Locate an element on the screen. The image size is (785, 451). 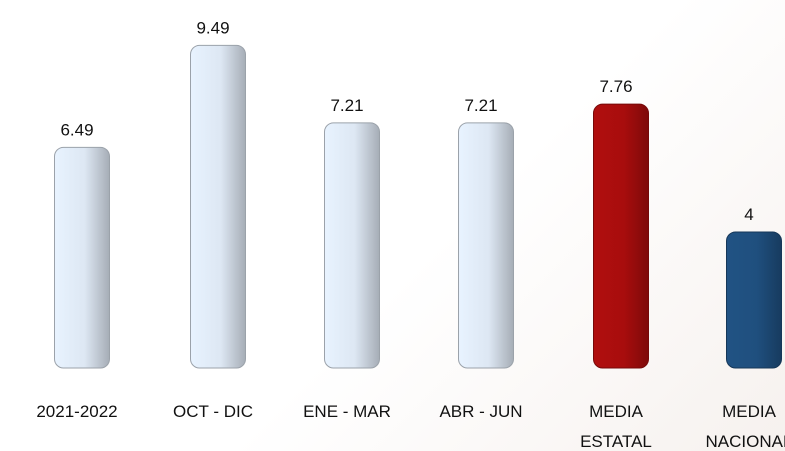
value-label: 7.76 is located at coordinates (615, 86).